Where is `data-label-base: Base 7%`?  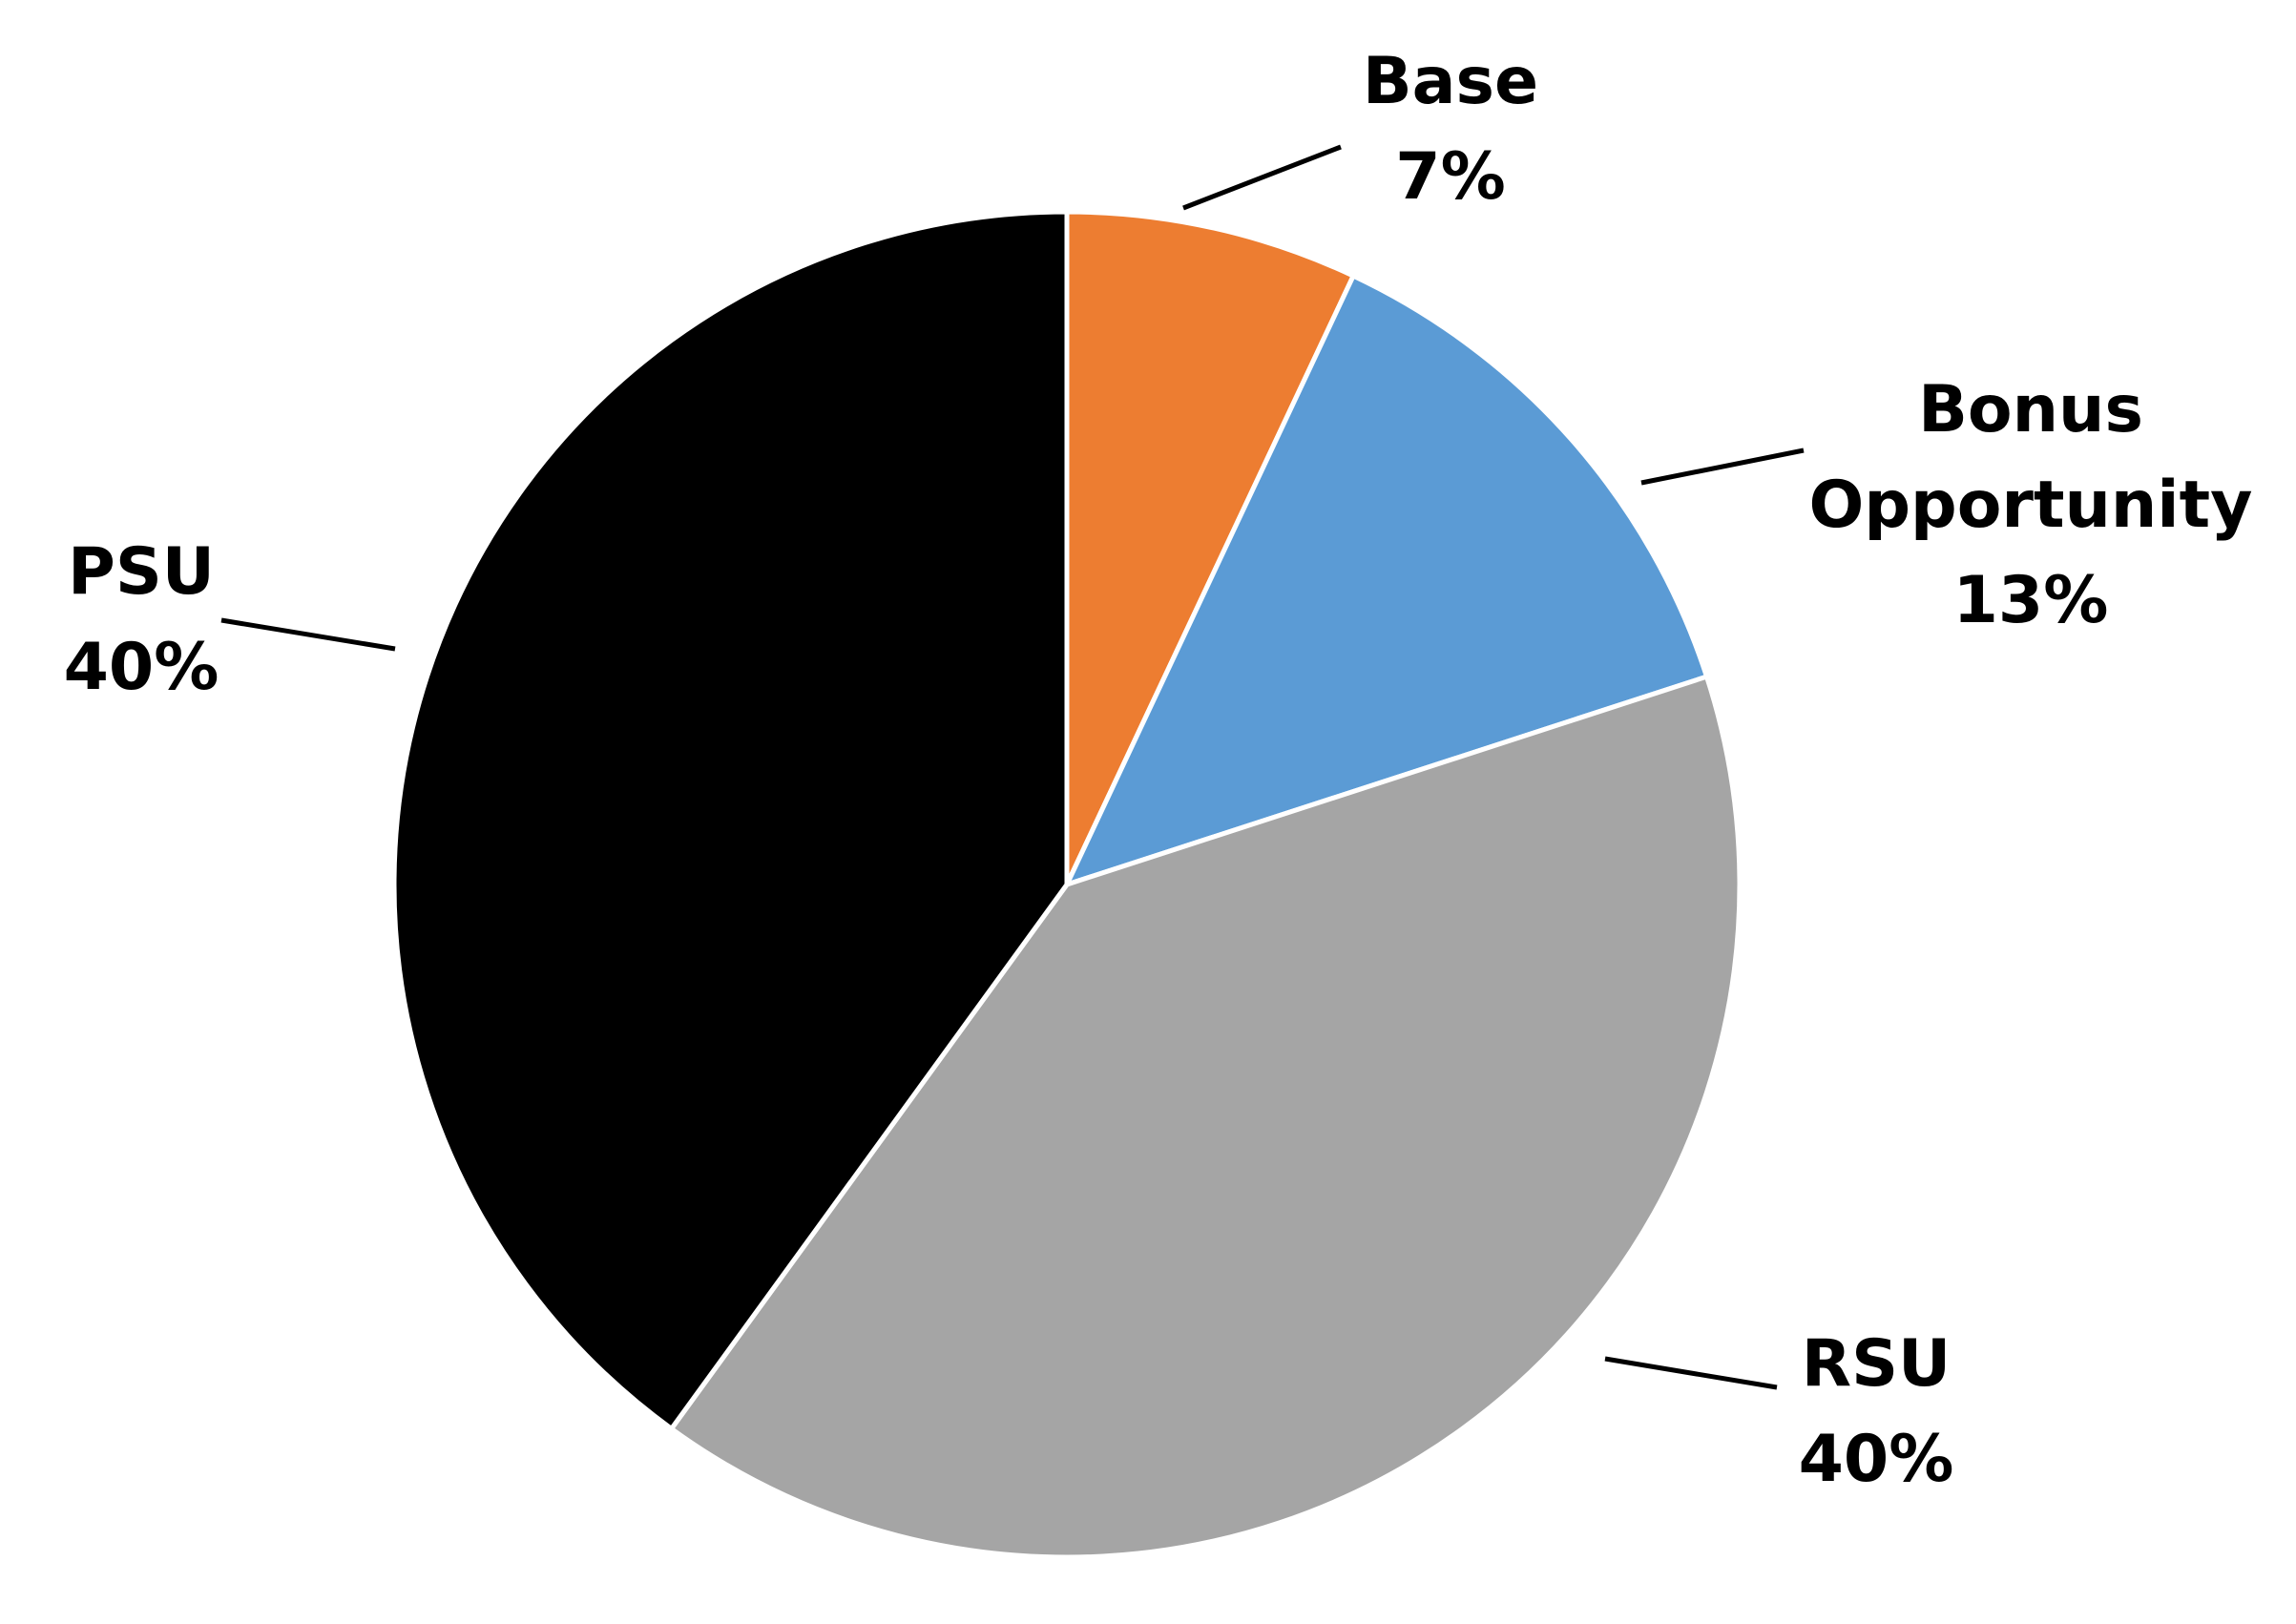
data-label-base: Base 7% is located at coordinates (1451, 129).